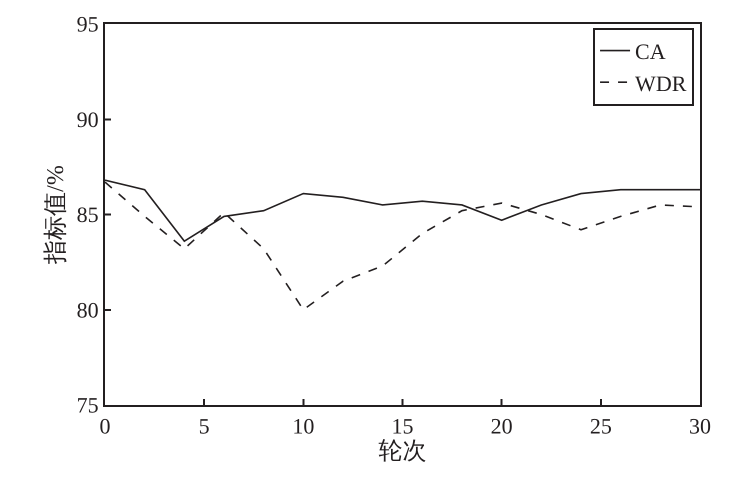 The width and height of the screenshot is (745, 495). I want to click on y-tick-label: 90, so click(87, 119).